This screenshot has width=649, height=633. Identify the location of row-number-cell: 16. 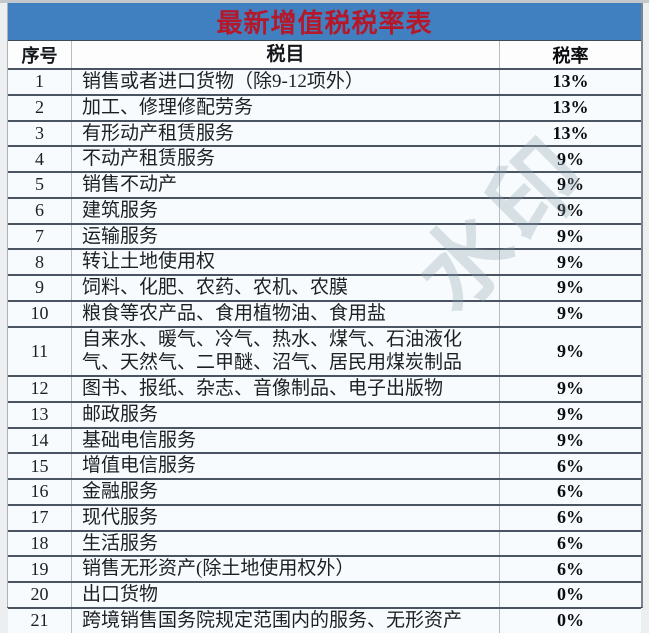
(40, 492).